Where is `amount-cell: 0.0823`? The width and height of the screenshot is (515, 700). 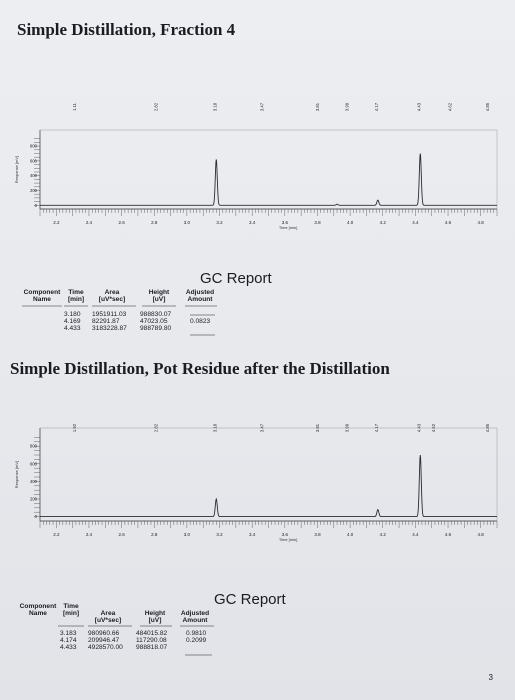 amount-cell: 0.0823 is located at coordinates (200, 321).